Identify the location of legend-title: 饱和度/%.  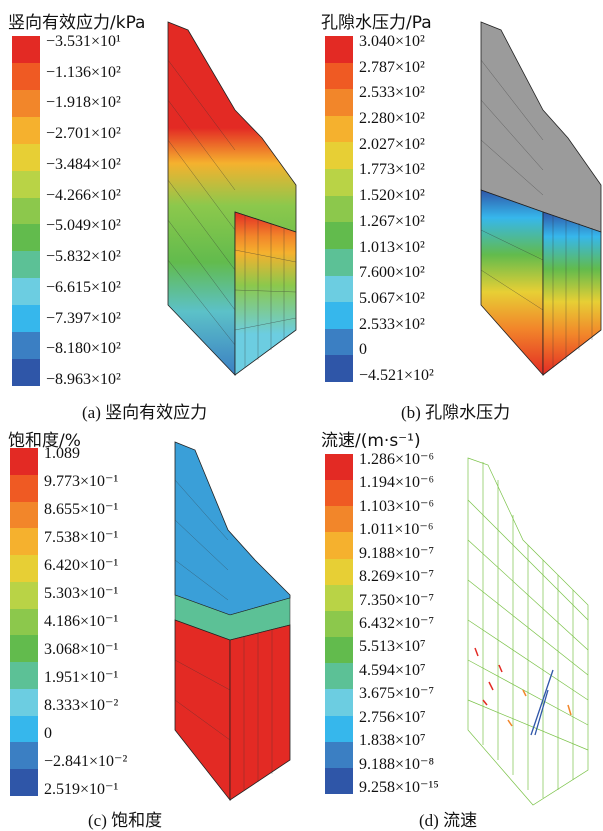
(44, 441).